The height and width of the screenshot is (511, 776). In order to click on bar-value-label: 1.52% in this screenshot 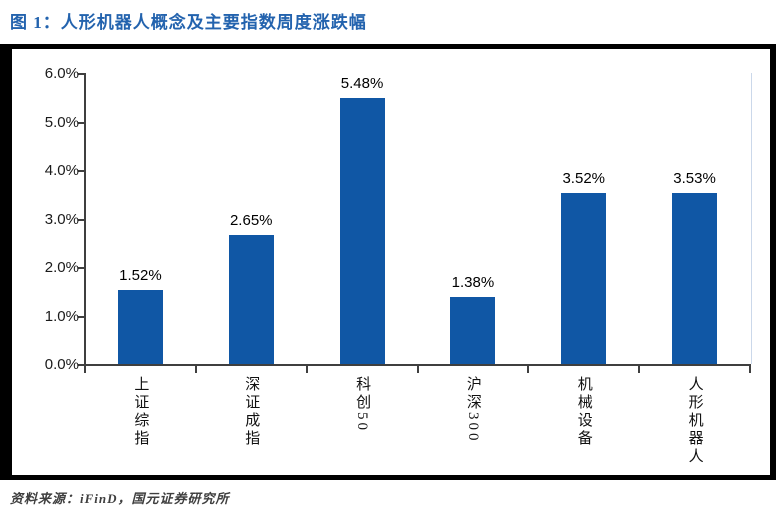, I will do `click(140, 275)`.